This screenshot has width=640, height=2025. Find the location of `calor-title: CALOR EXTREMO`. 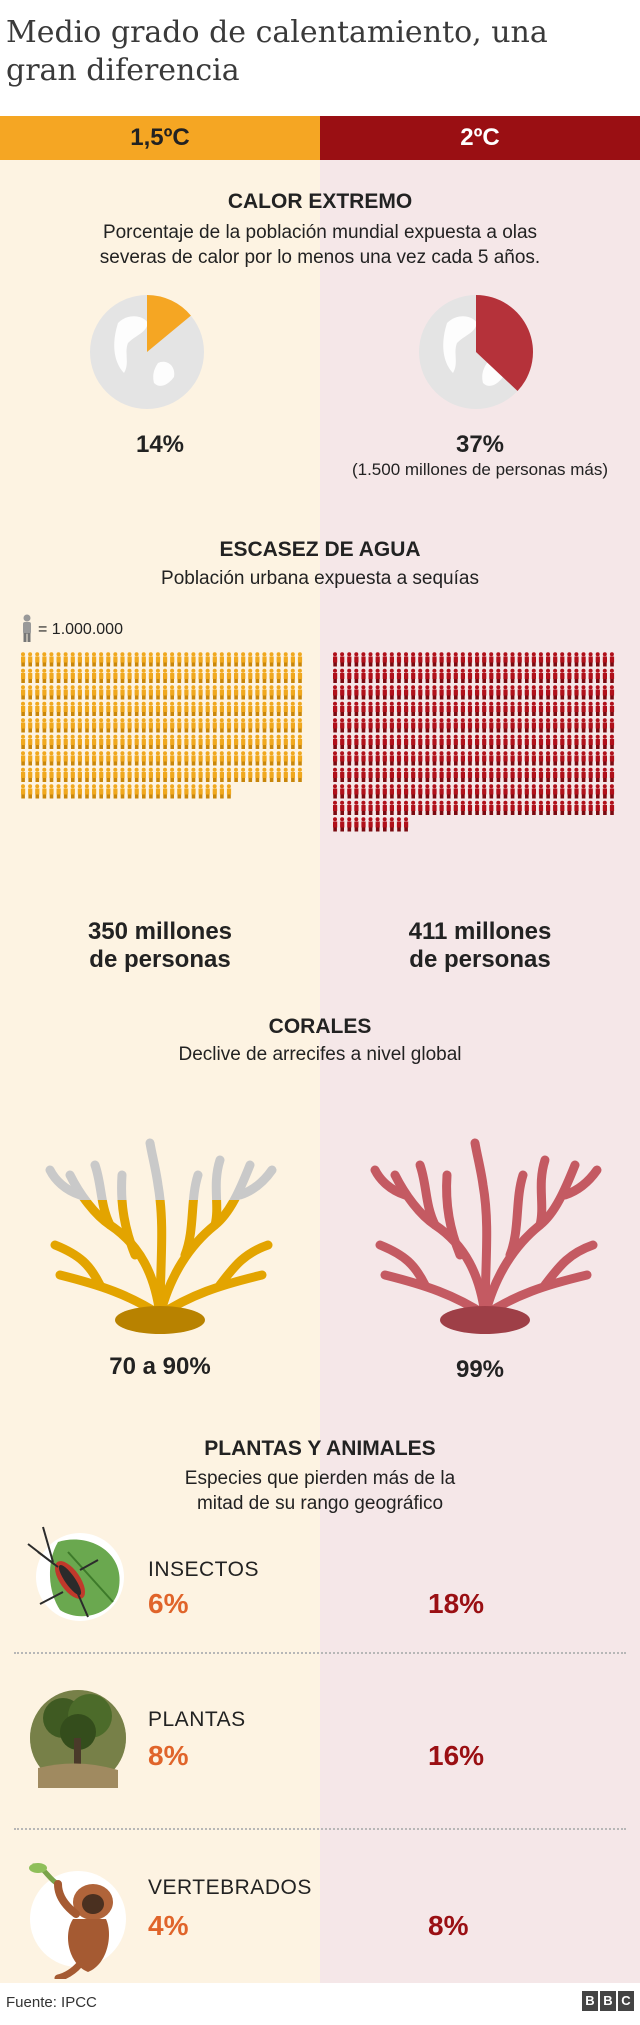

calor-title: CALOR EXTREMO is located at coordinates (320, 201).